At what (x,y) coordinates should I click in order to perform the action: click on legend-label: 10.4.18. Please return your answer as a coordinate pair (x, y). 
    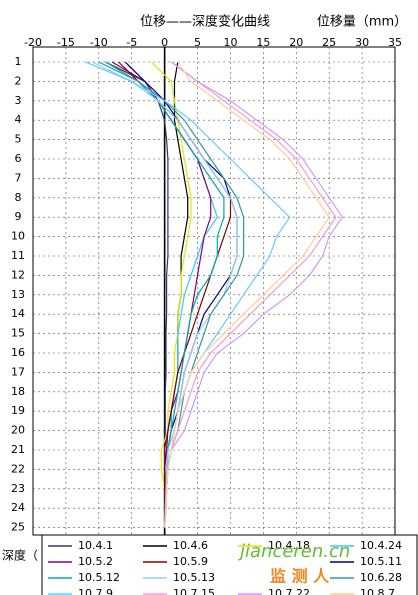
    Looking at the image, I should click on (289, 545).